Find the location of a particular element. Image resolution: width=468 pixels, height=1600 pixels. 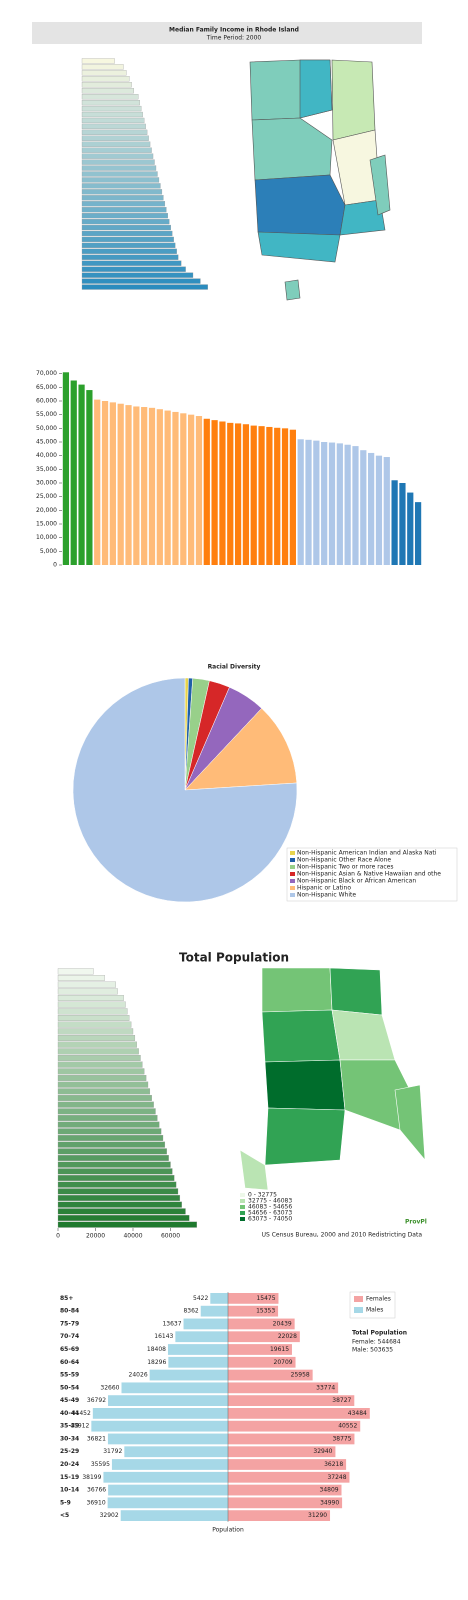

value-label: 38775 is located at coordinates (341, 1438).